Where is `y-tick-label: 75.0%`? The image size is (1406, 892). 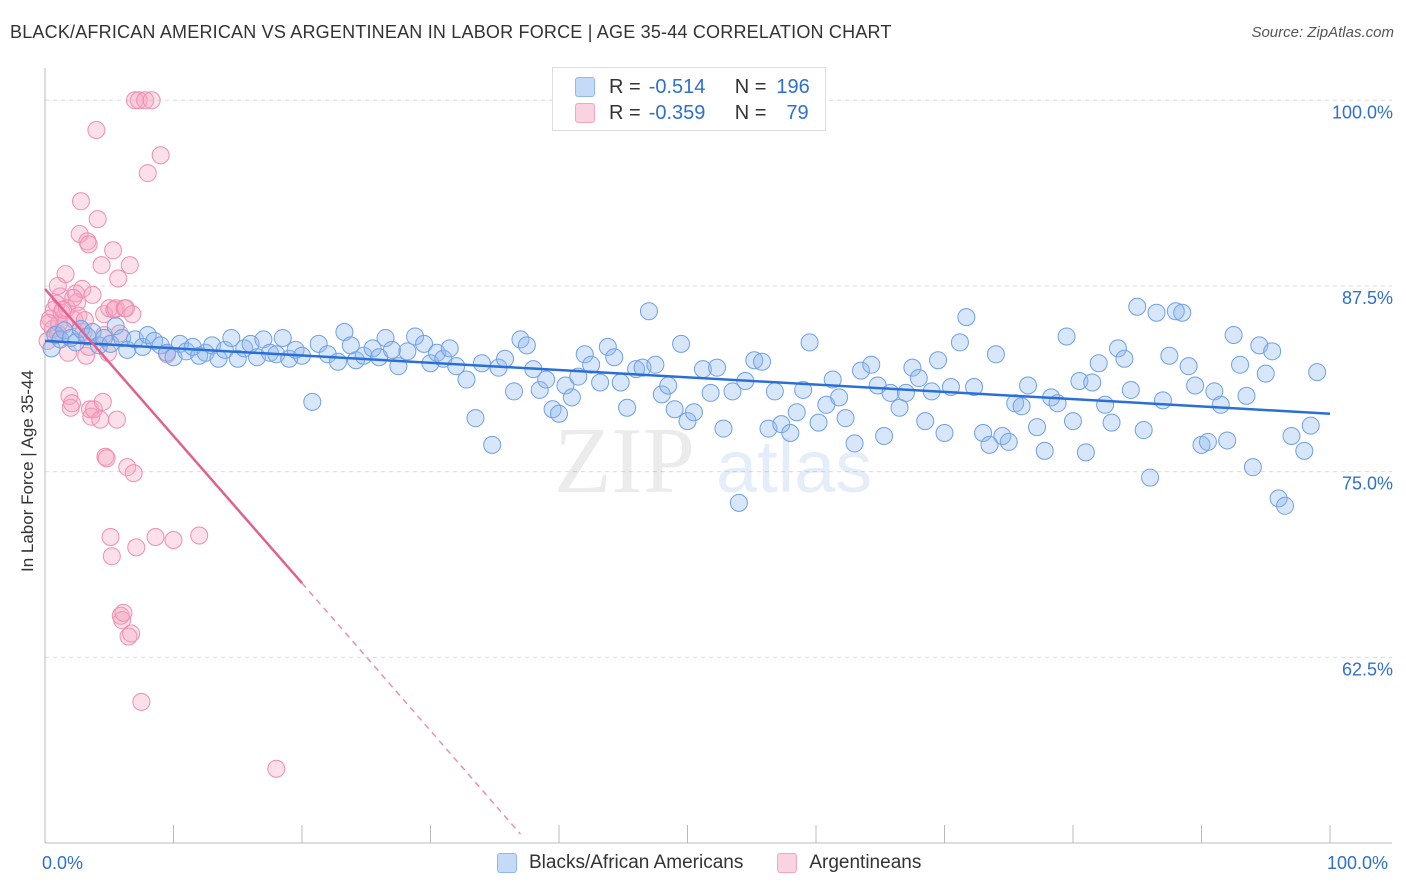
y-tick-label: 75.0% is located at coordinates (1367, 484).